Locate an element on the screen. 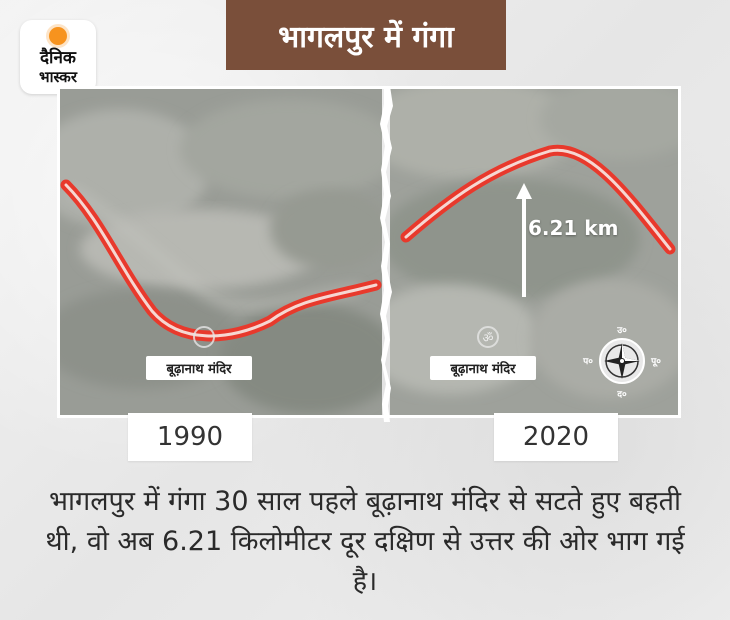 This screenshot has height=620, width=730. svg-text: ॐ is located at coordinates (488, 338).